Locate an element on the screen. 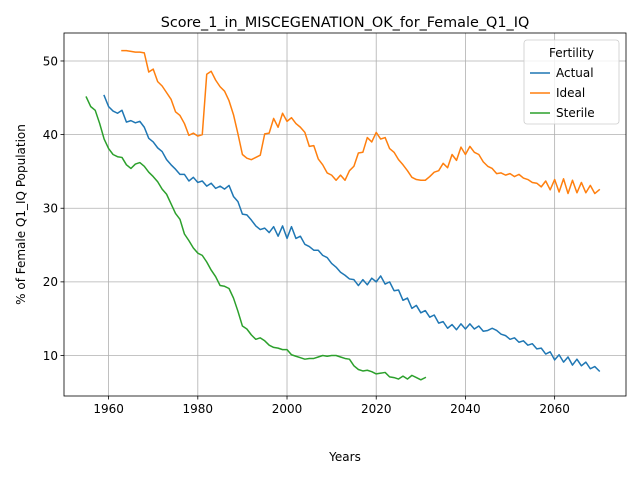  x-tick-label: 2020 is located at coordinates (376, 409).